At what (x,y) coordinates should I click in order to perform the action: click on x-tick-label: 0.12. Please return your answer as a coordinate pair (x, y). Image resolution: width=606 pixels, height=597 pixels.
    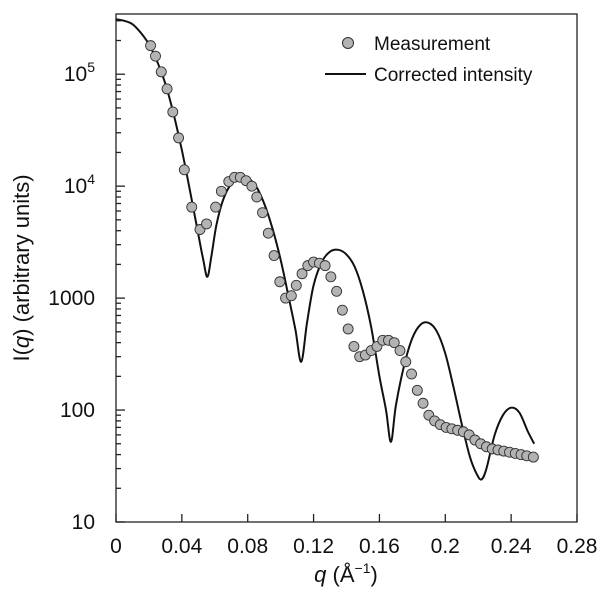
    Looking at the image, I should click on (313, 546).